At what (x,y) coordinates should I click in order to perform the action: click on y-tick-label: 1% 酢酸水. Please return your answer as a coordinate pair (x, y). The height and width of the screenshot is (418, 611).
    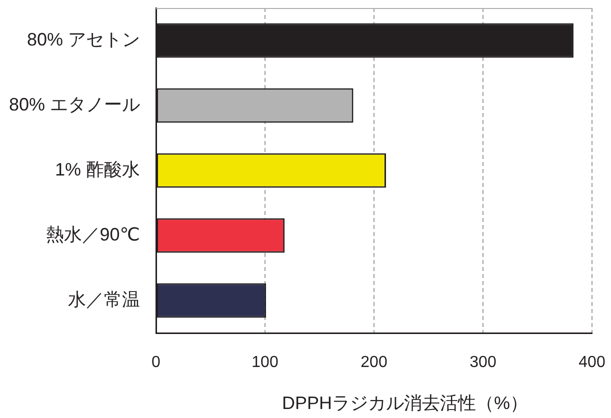
    Looking at the image, I should click on (97, 169).